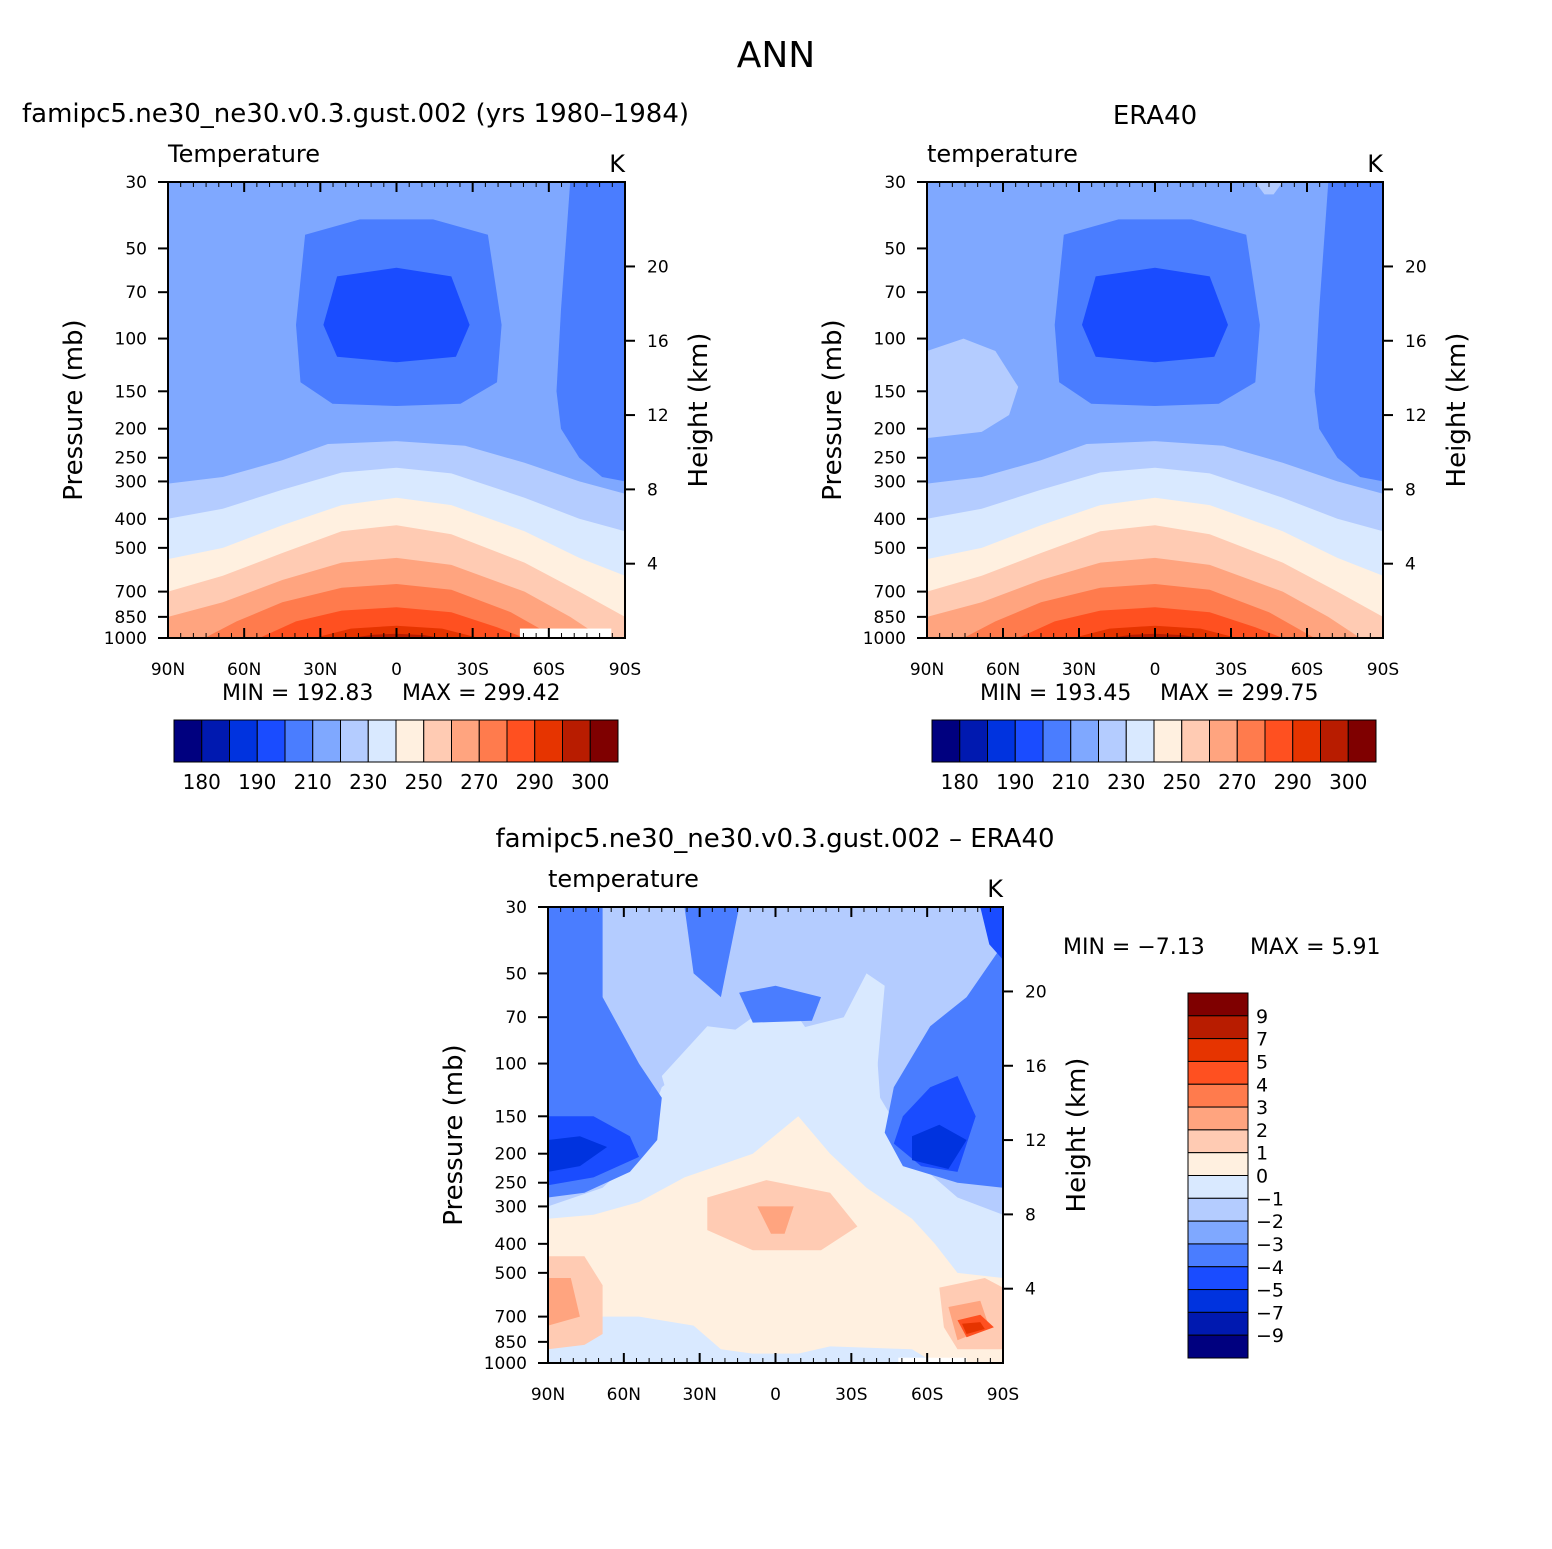 This screenshot has width=1552, height=1549. I want to click on y-tick-label: 50, so click(516, 974).